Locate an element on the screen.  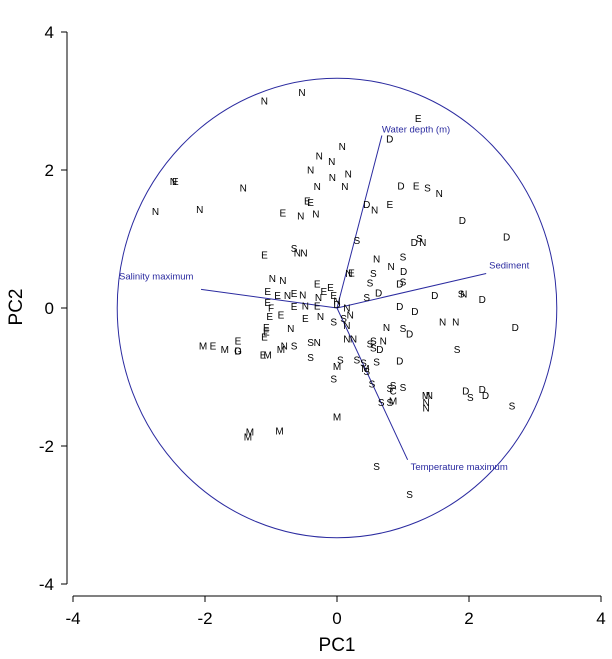
vector-line is located at coordinates (359, 222).